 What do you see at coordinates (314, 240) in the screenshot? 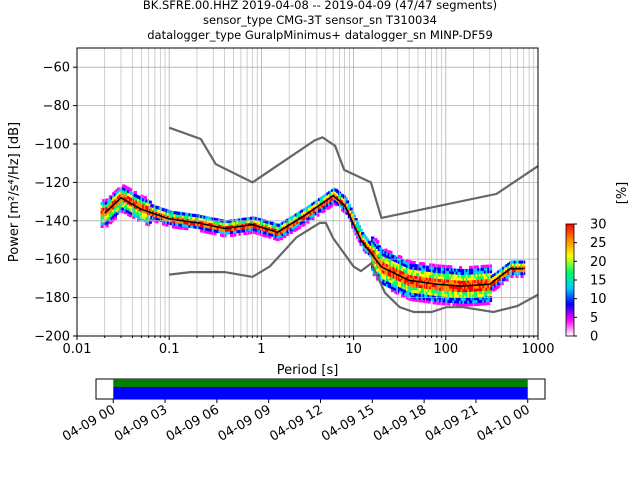
I see `mean-curve` at bounding box center [314, 240].